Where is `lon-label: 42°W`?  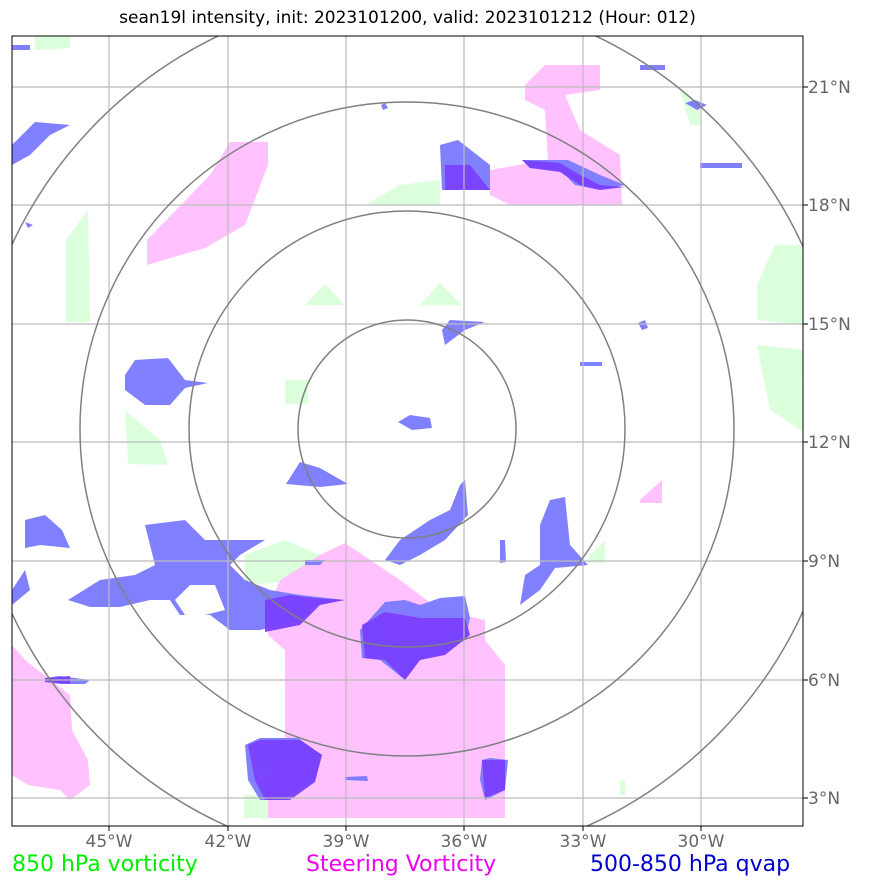
lon-label: 42°W is located at coordinates (228, 842).